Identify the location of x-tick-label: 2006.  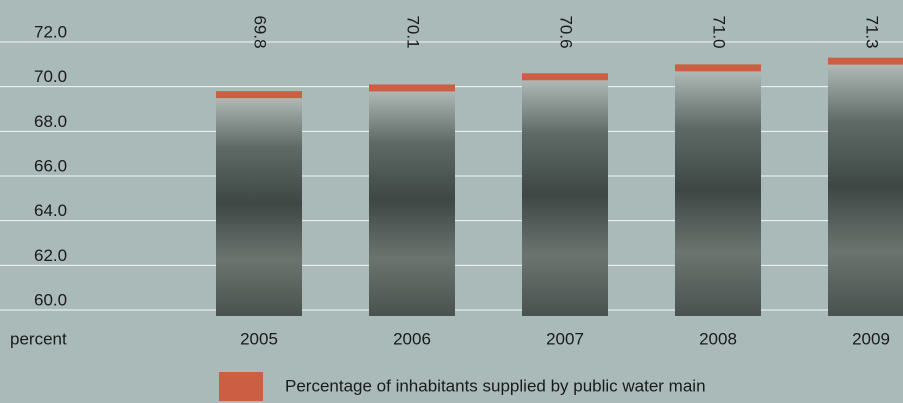
(412, 338).